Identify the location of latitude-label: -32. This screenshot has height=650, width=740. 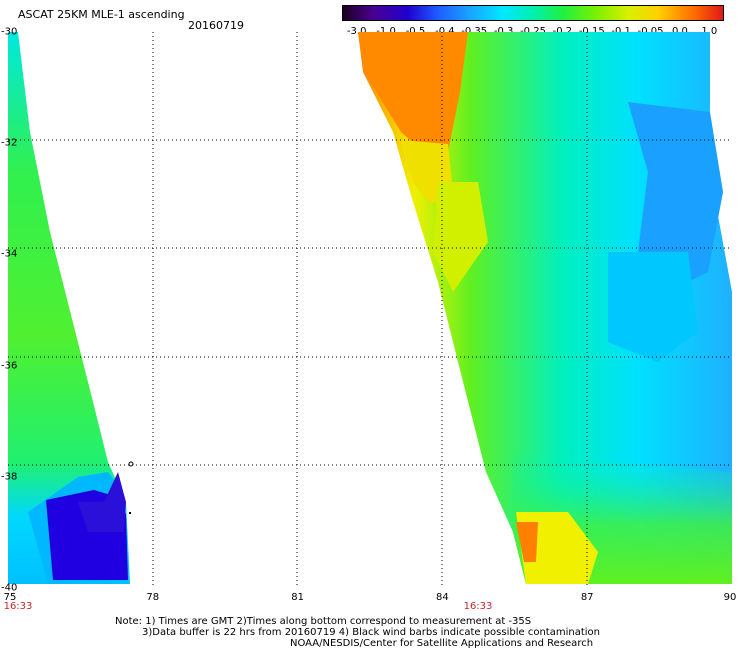
(9, 143).